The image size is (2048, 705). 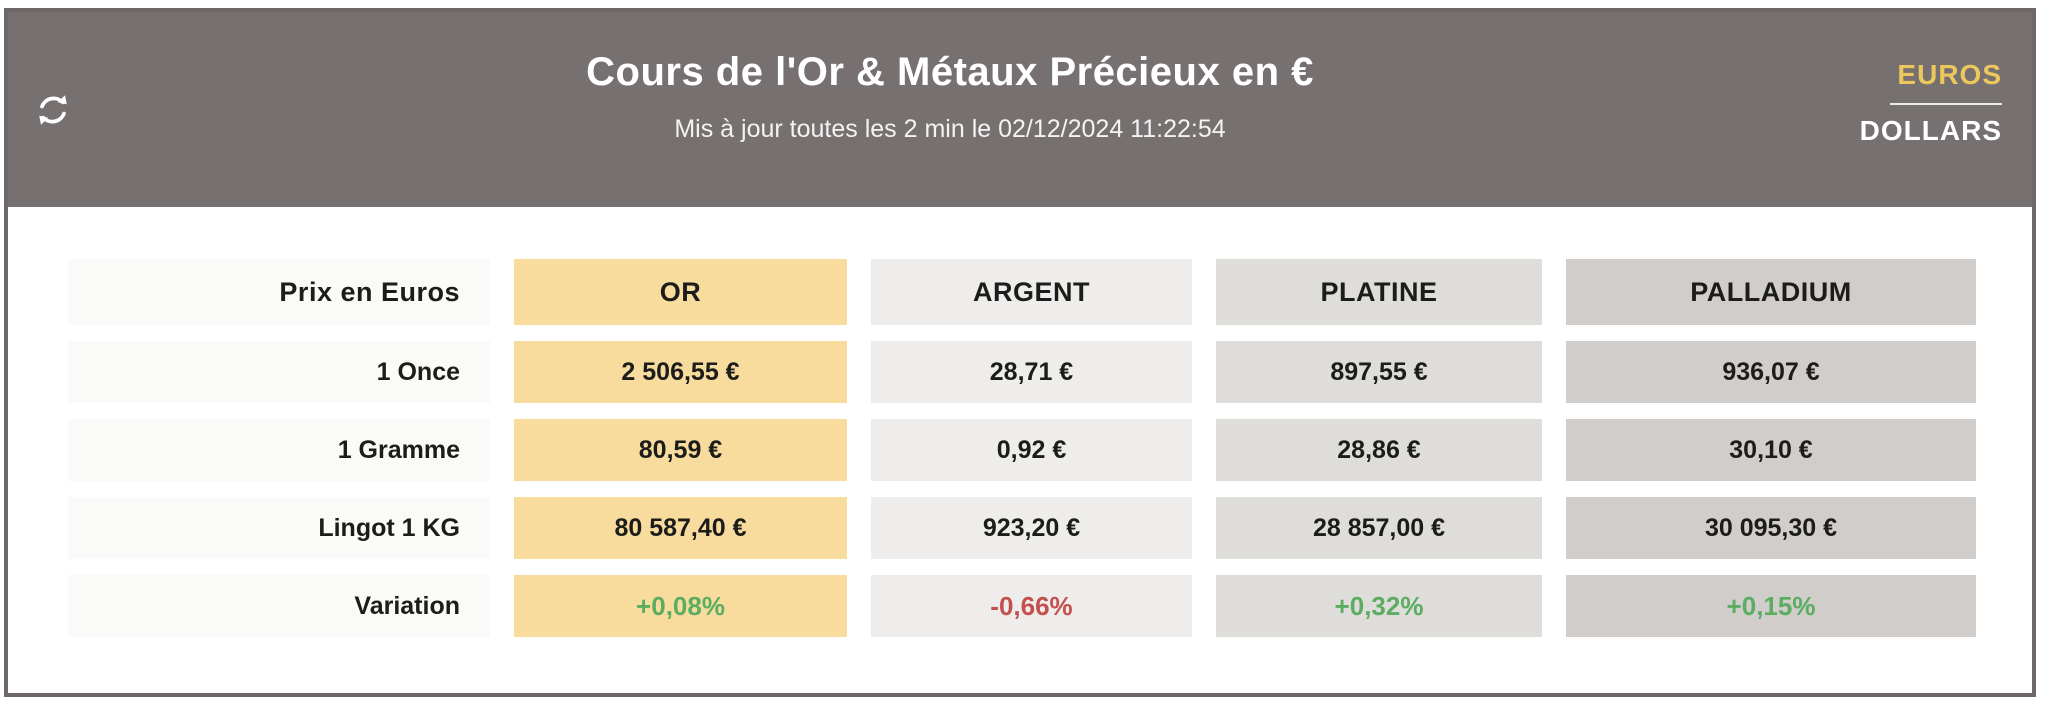 What do you see at coordinates (279, 528) in the screenshot?
I see `row-label-lingot: Lingot 1 KG` at bounding box center [279, 528].